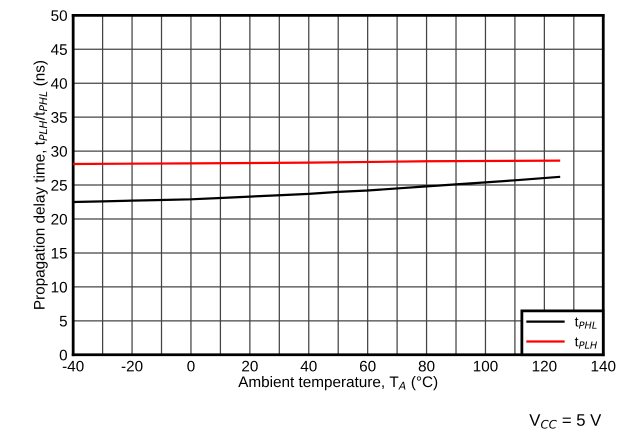 The image size is (620, 438). I want to click on y-tick-label: 40, so click(59, 83).